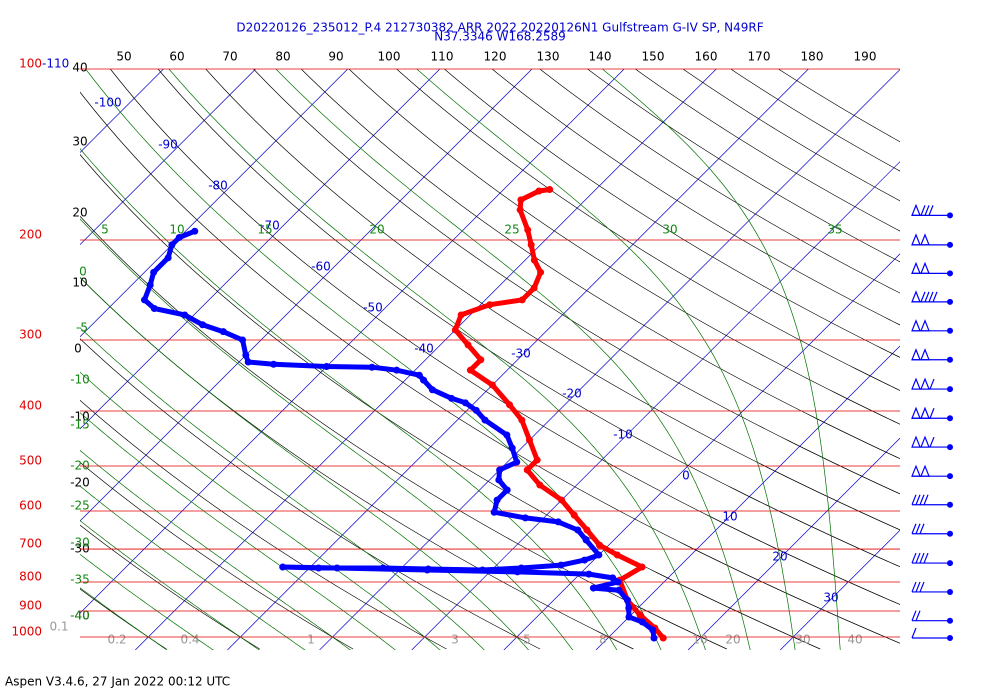 The width and height of the screenshot is (1000, 700). I want to click on pressure-label: 600, so click(30, 506).